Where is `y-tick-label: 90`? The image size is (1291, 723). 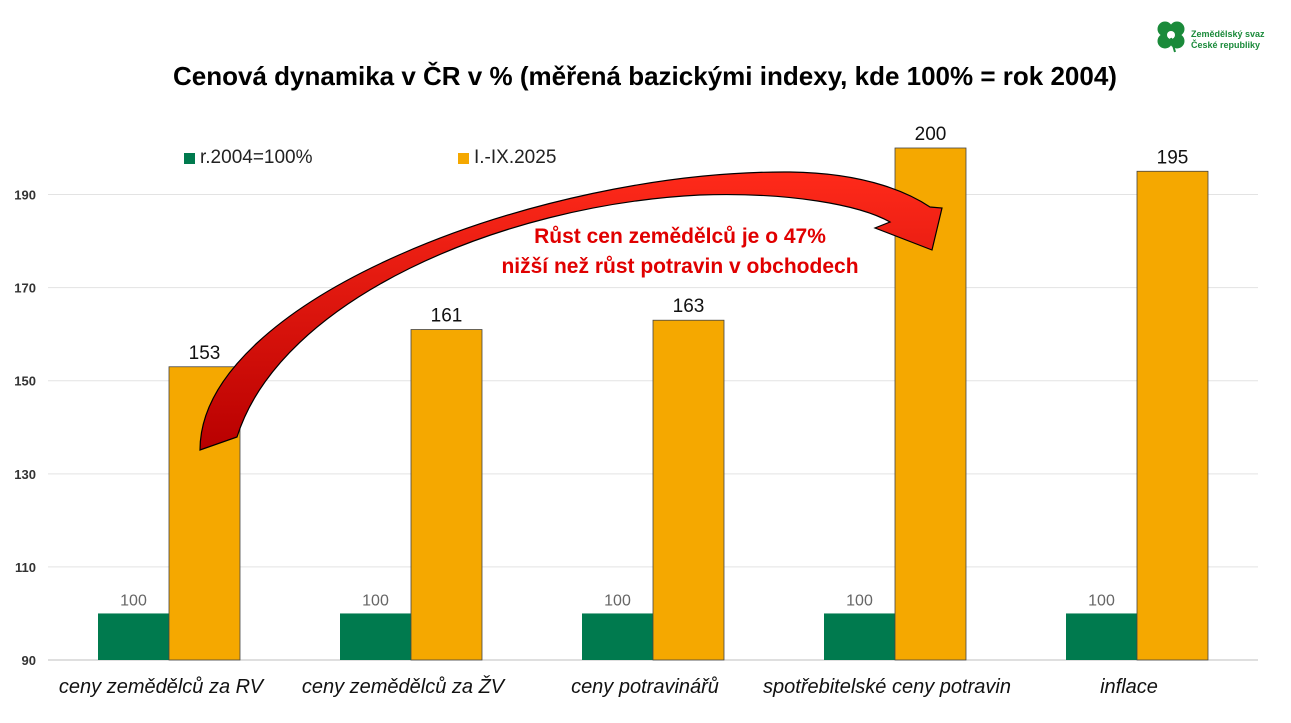
y-tick-label: 90 is located at coordinates (29, 660).